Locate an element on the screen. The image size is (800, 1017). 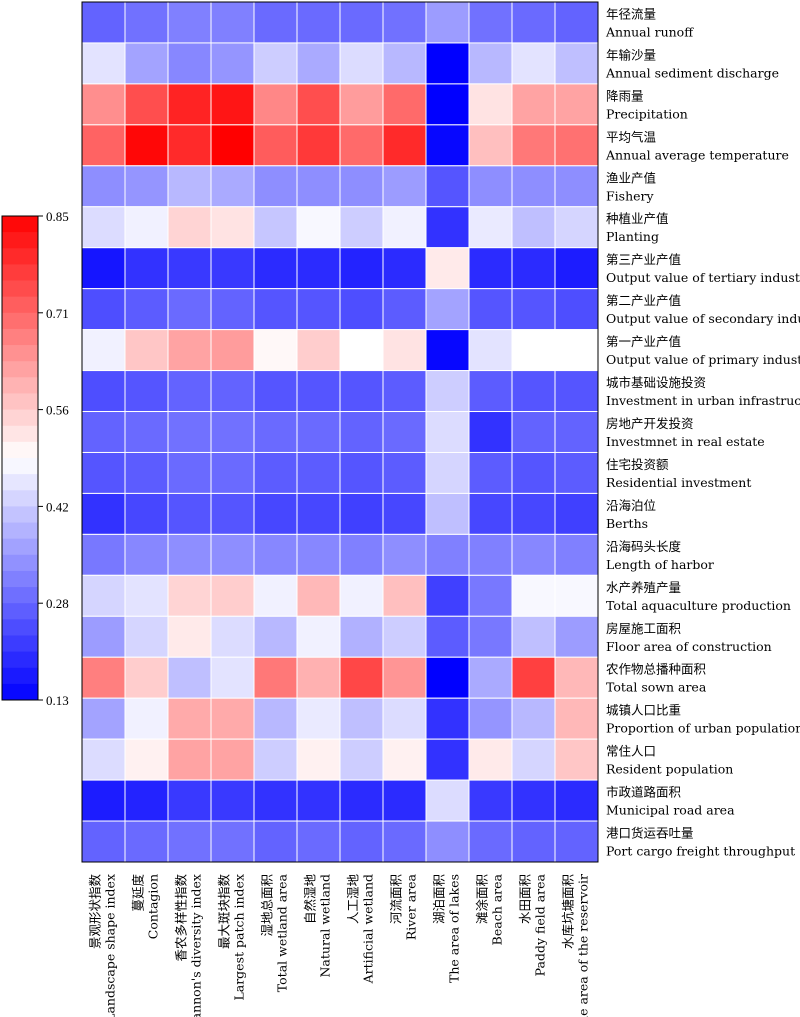
column-label-zh: 水田面积 is located at coordinates (525, 899).